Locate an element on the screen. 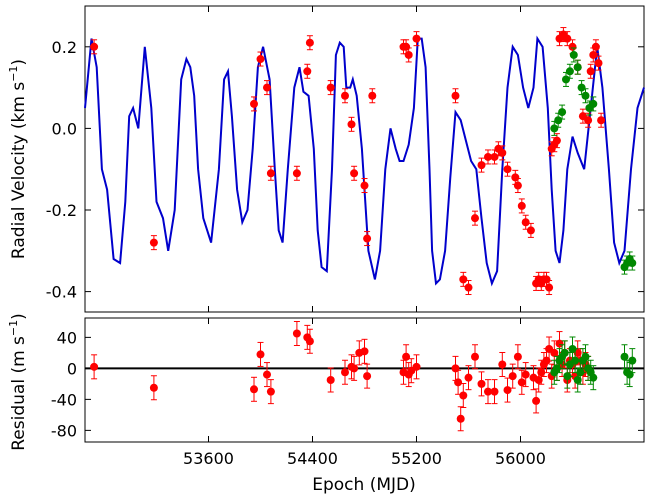 The image size is (654, 502). rv-y-tick-label: 0.2 is located at coordinates (64, 47).